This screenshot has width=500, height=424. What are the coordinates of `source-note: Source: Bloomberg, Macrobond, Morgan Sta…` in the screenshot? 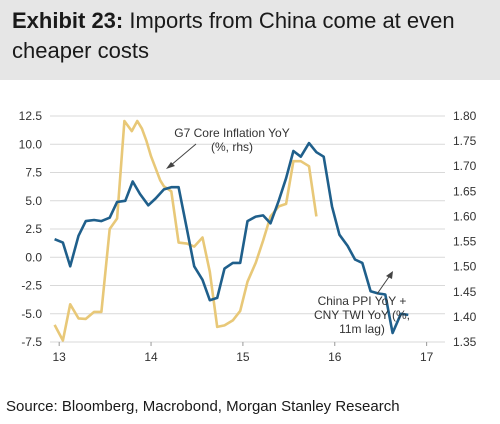 It's located at (203, 406).